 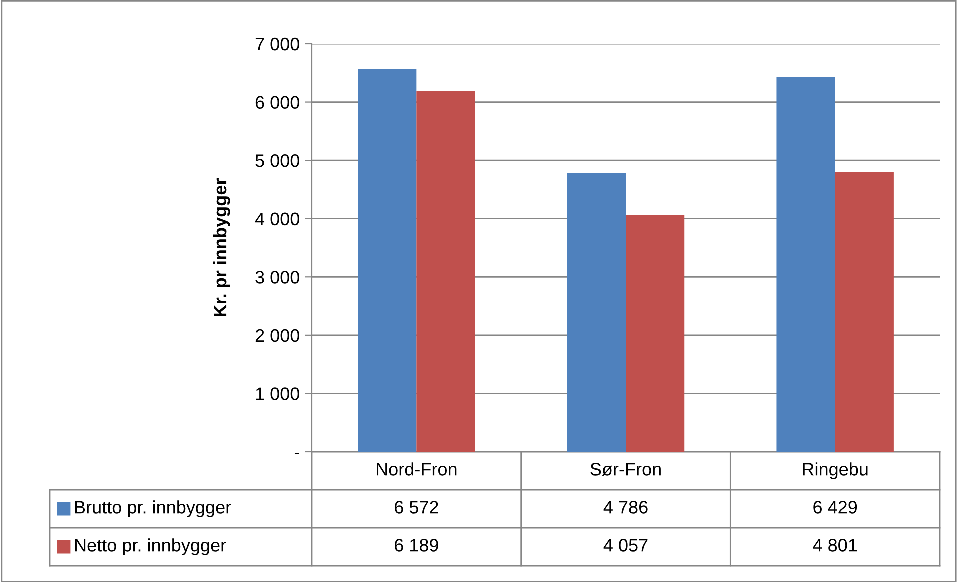 What do you see at coordinates (416, 545) in the screenshot?
I see `data-label: 6 189` at bounding box center [416, 545].